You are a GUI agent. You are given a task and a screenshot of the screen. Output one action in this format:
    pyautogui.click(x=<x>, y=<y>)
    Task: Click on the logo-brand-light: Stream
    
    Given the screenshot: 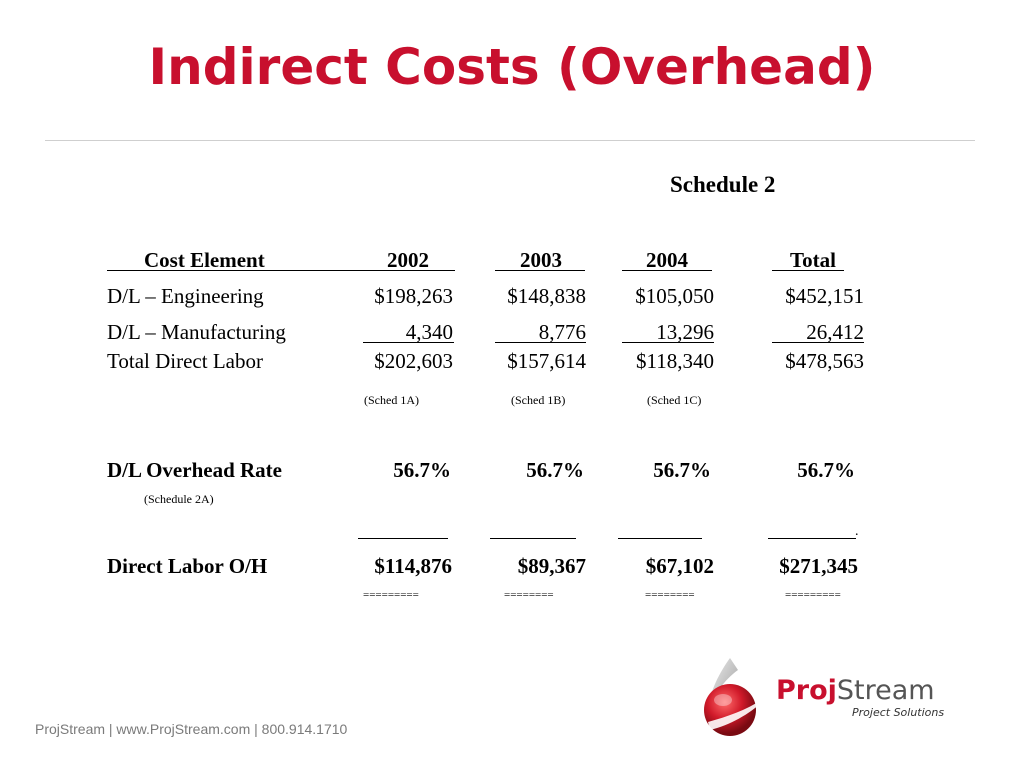 What is the action you would take?
    pyautogui.click(x=885, y=690)
    